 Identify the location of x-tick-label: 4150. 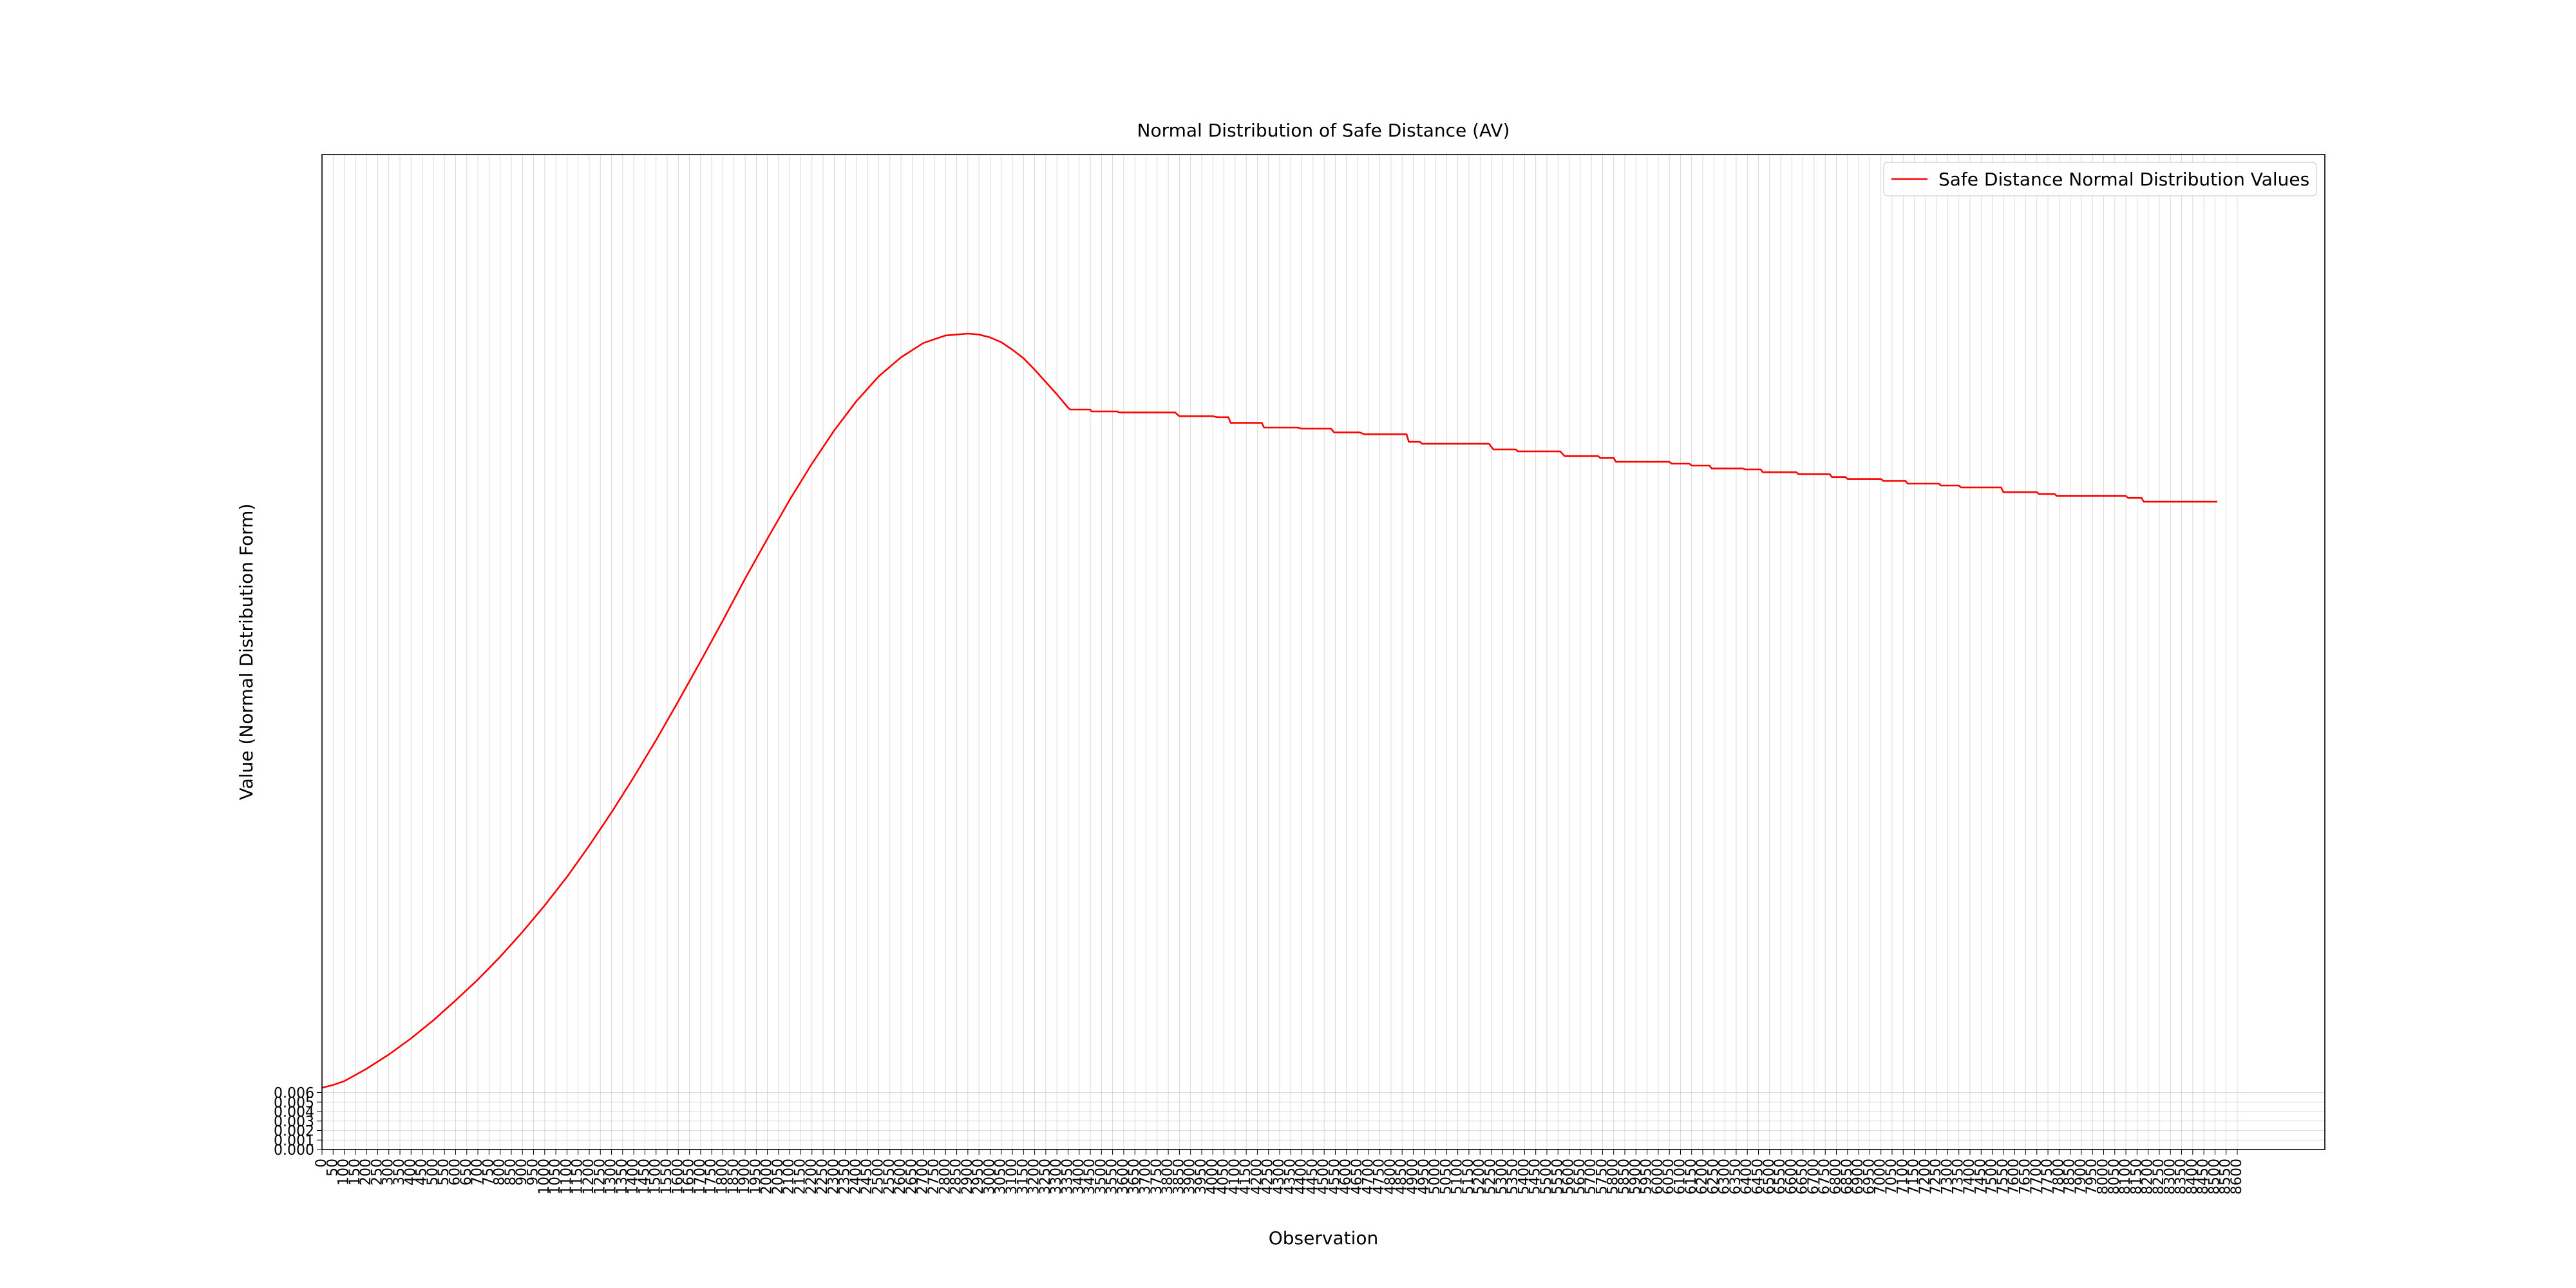
(1246, 1177).